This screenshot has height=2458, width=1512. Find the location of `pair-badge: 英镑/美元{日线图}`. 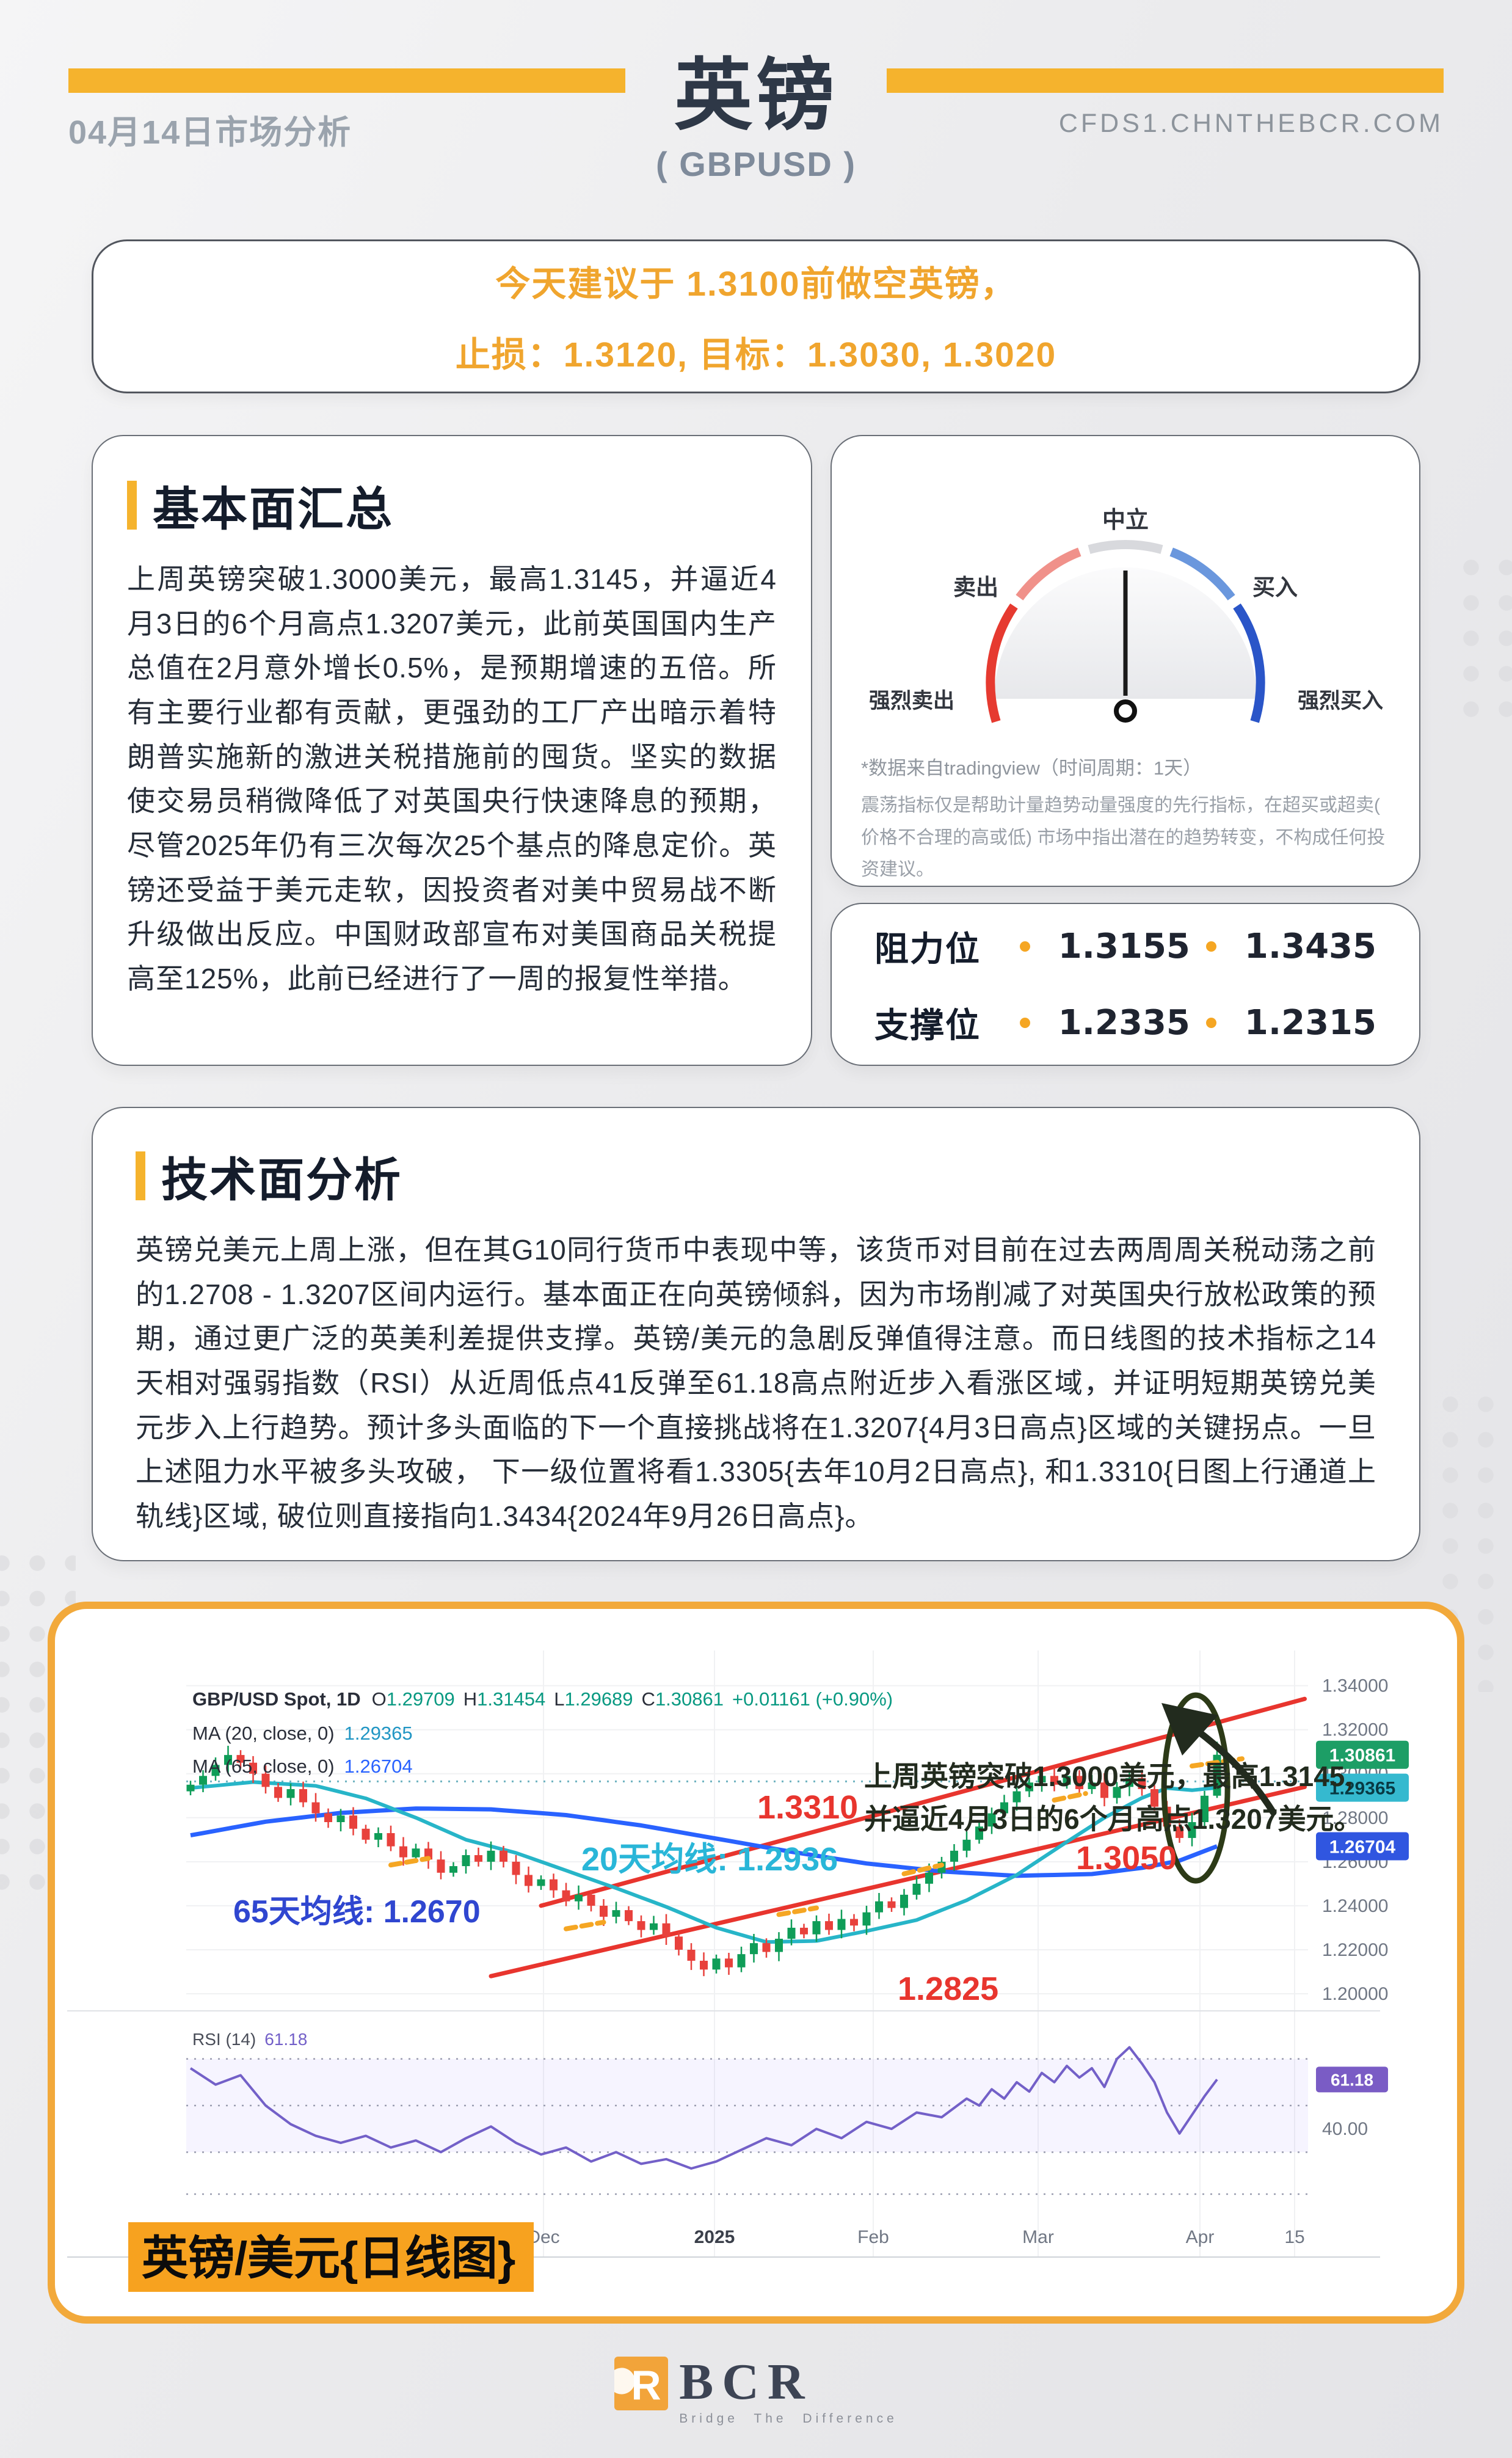

pair-badge: 英镑/美元{日线图} is located at coordinates (331, 2257).